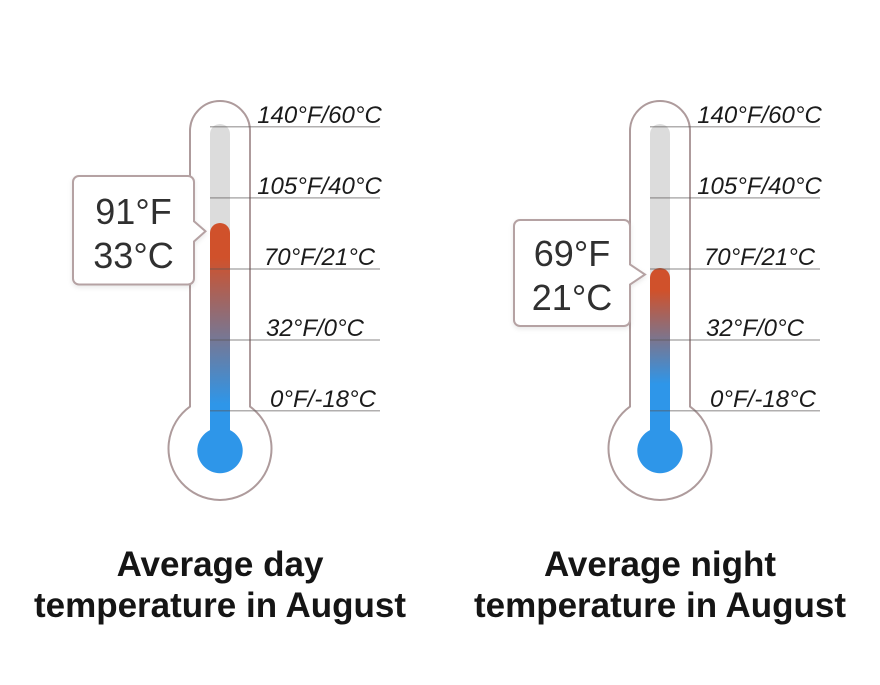  Describe the element at coordinates (220, 564) in the screenshot. I see `svg-text: Average day` at that location.